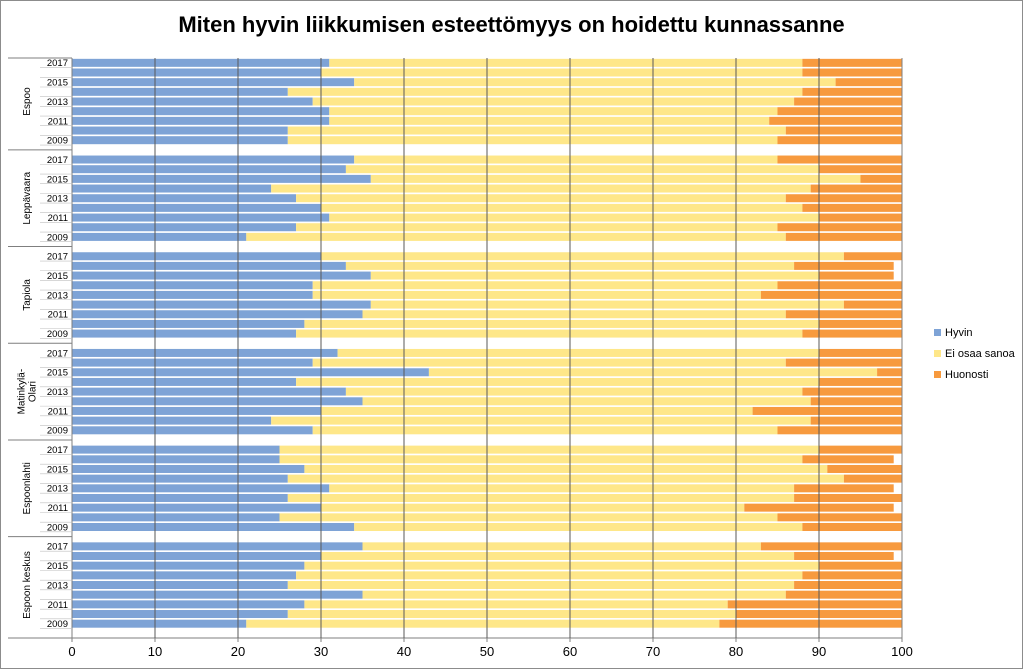 Image resolution: width=1023 pixels, height=669 pixels. I want to click on x-tick-label: 90, so click(819, 651).